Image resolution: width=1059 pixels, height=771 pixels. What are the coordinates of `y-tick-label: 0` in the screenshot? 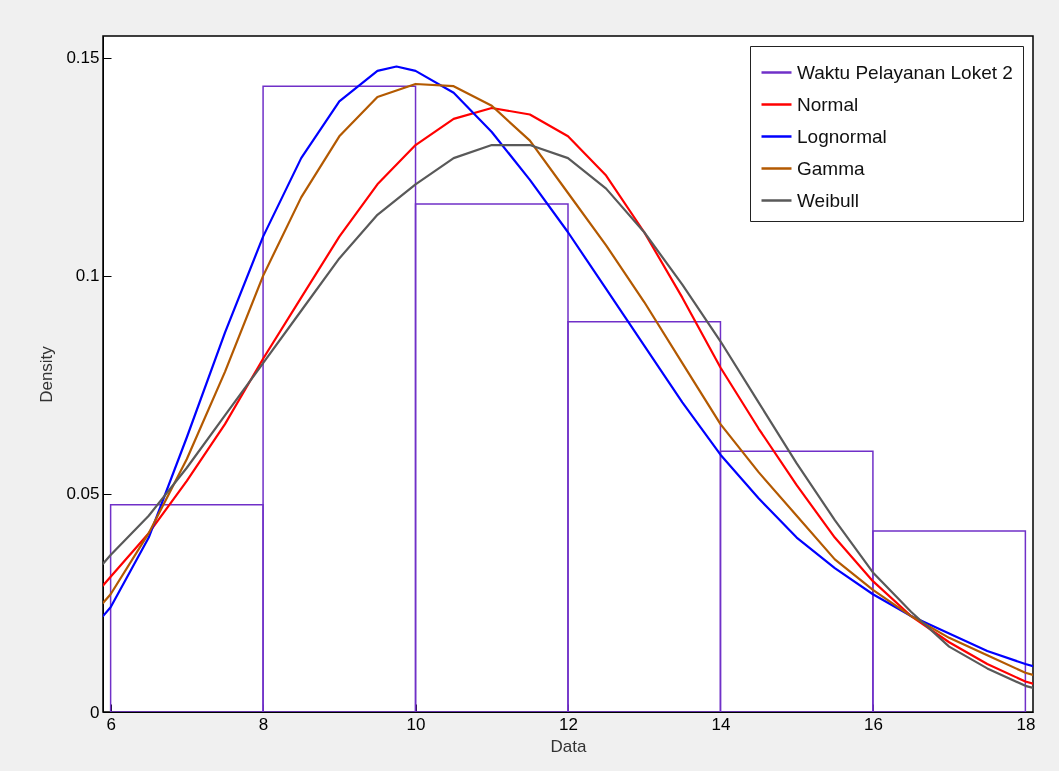 It's located at (95, 712).